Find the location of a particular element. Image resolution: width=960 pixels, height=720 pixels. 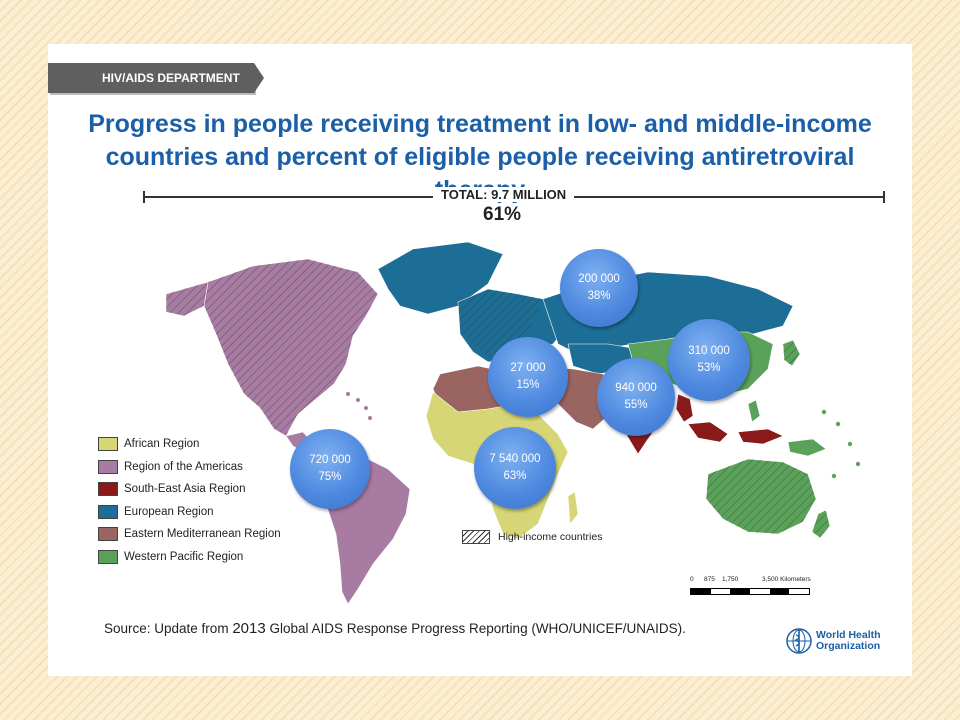

scale-label: 1,750 is located at coordinates (730, 579).